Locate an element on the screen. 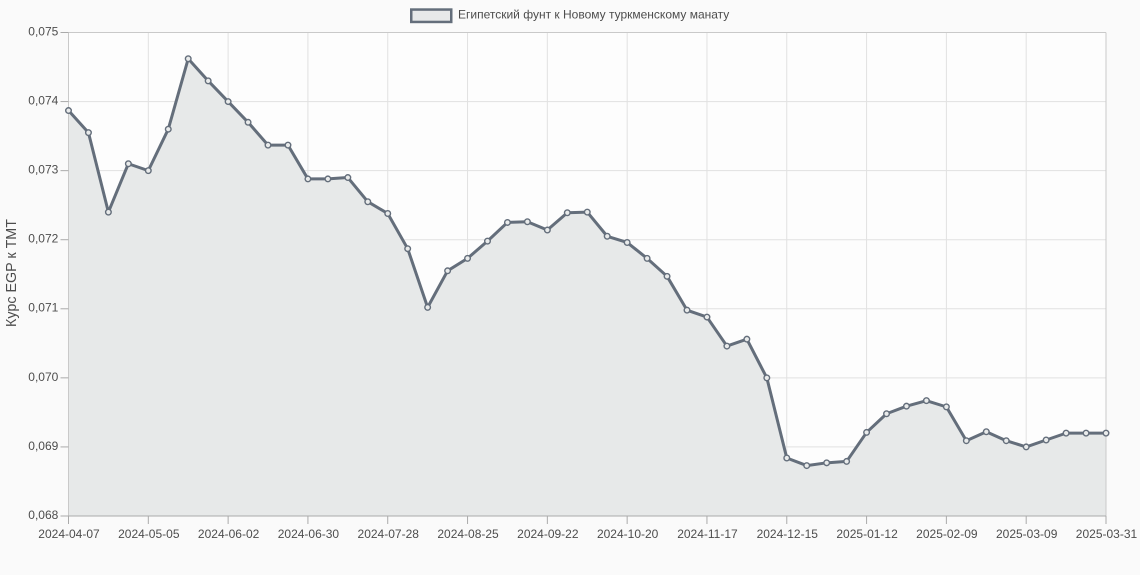 This screenshot has width=1140, height=575. svg-text: 2024-06-02 is located at coordinates (229, 534).